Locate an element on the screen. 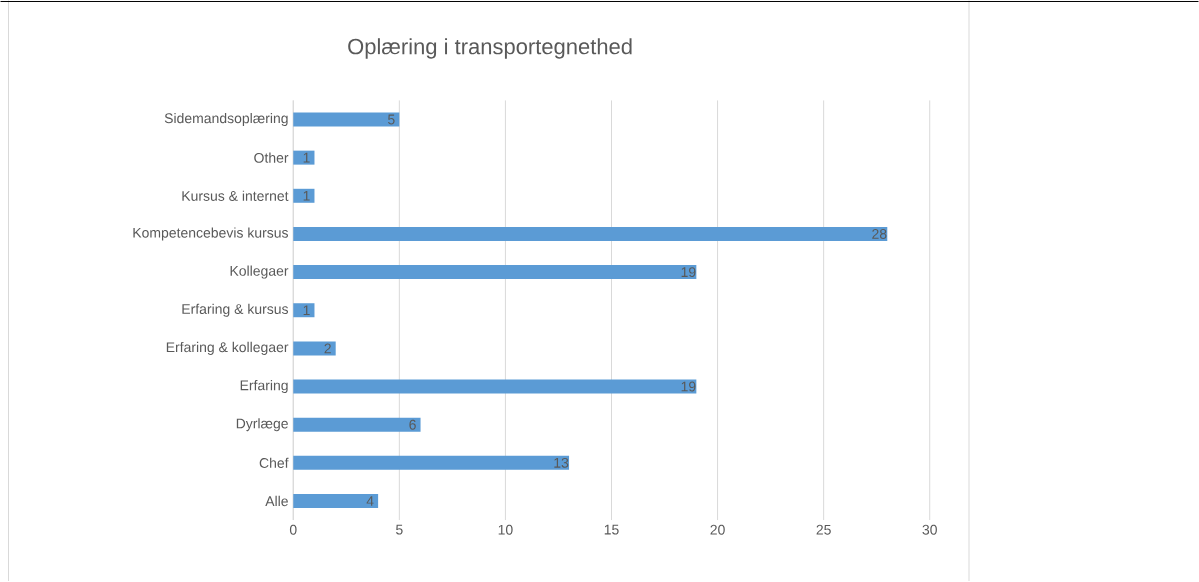 Image resolution: width=1199 pixels, height=582 pixels. x-tick-label: 5 is located at coordinates (399, 530).